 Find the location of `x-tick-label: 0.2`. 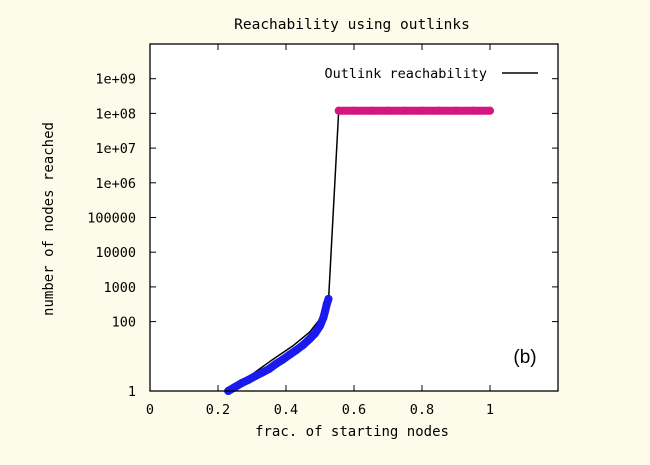

x-tick-label: 0.2 is located at coordinates (218, 410).